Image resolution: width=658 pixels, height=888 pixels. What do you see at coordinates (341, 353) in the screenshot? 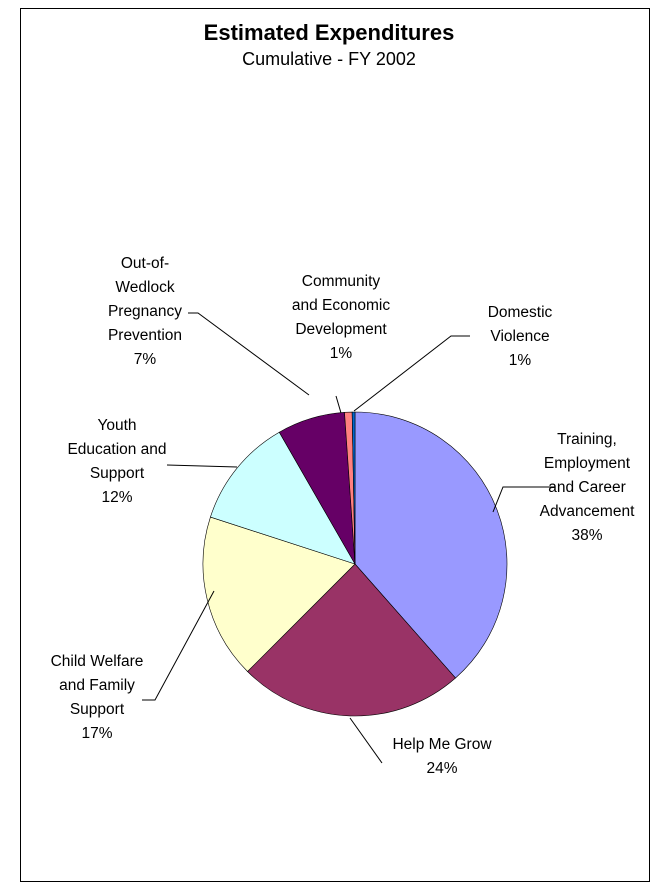
I see `slice-percent-5: 1%` at bounding box center [341, 353].